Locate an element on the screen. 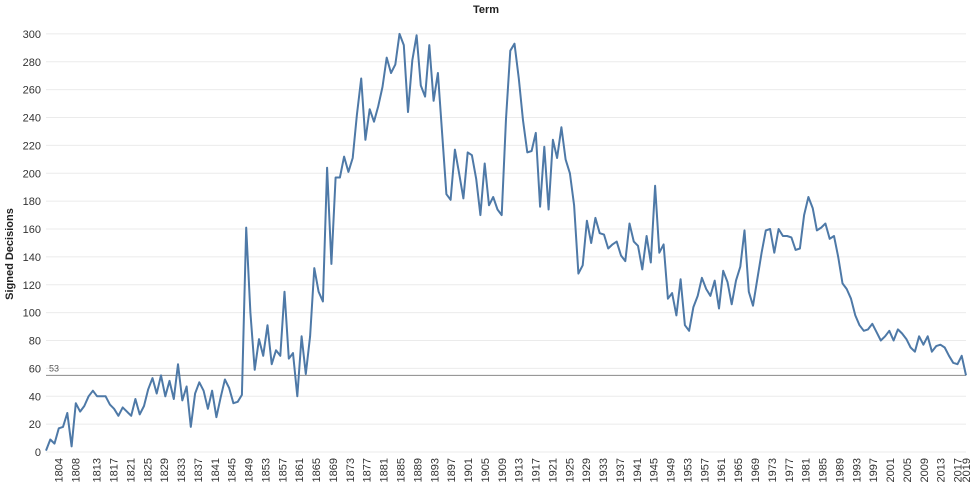 Image resolution: width=972 pixels, height=497 pixels. y-tick-label: 60 is located at coordinates (35, 369).